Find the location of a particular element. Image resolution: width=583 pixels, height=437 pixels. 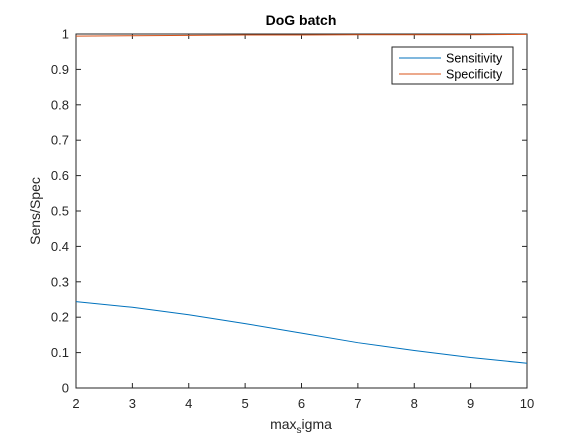

y-axis-label: Sens/Spec is located at coordinates (35, 211).